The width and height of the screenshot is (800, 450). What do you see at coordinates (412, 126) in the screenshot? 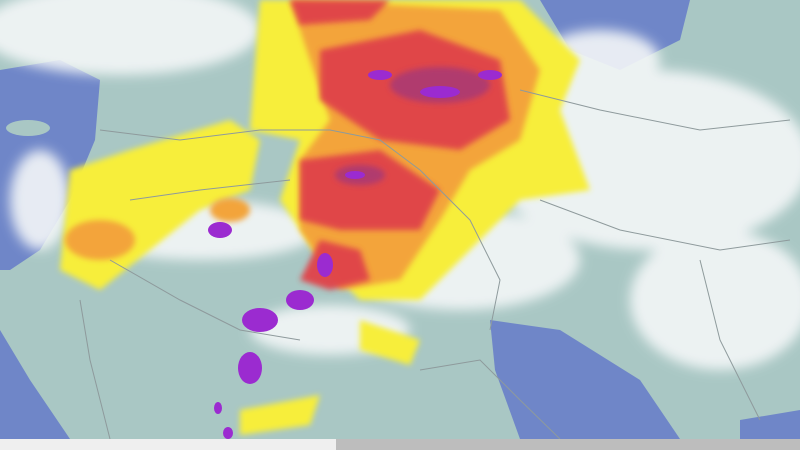
I see `precipitation-extreme` at bounding box center [412, 126].